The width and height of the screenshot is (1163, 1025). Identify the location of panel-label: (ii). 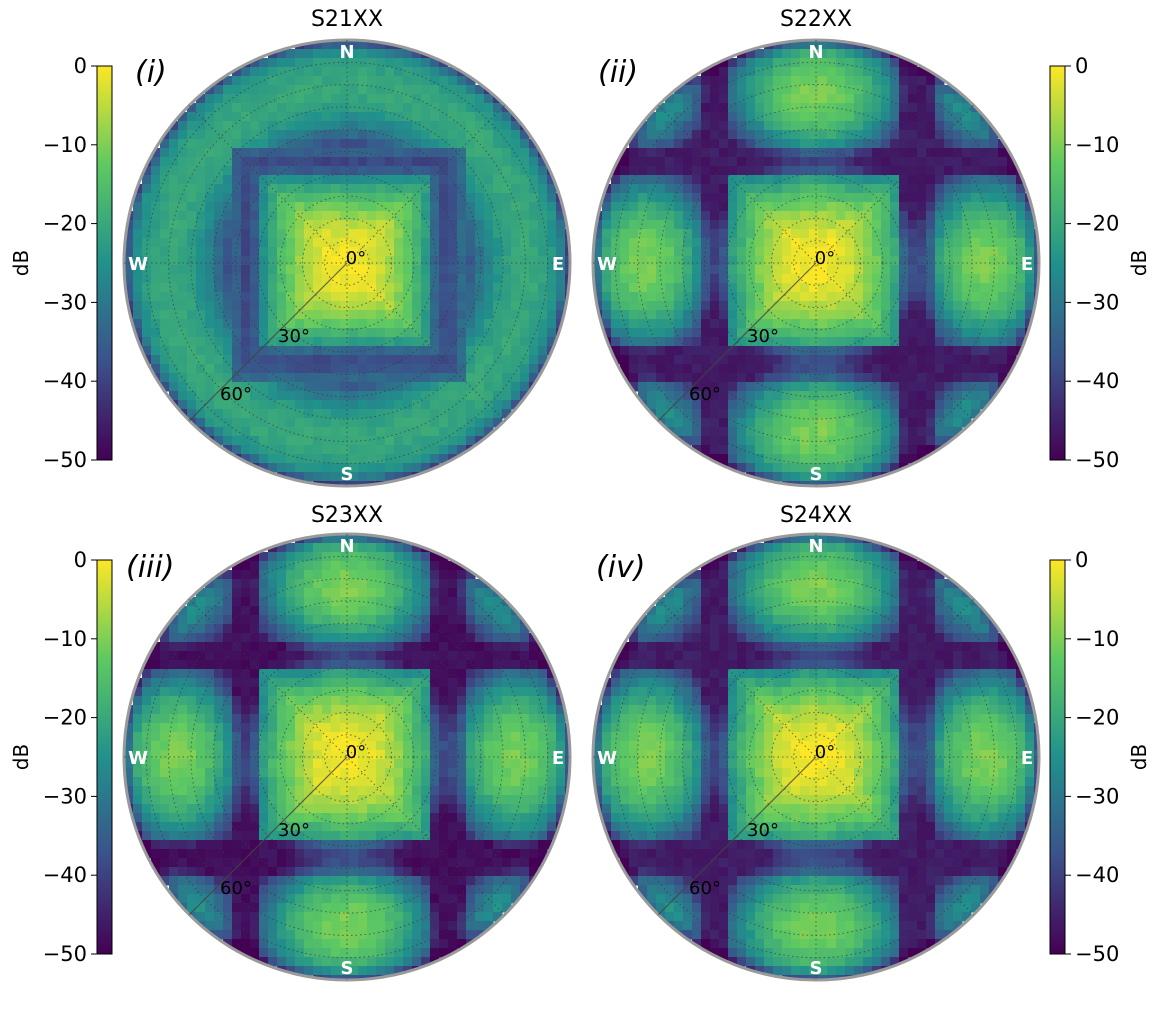
(618, 72).